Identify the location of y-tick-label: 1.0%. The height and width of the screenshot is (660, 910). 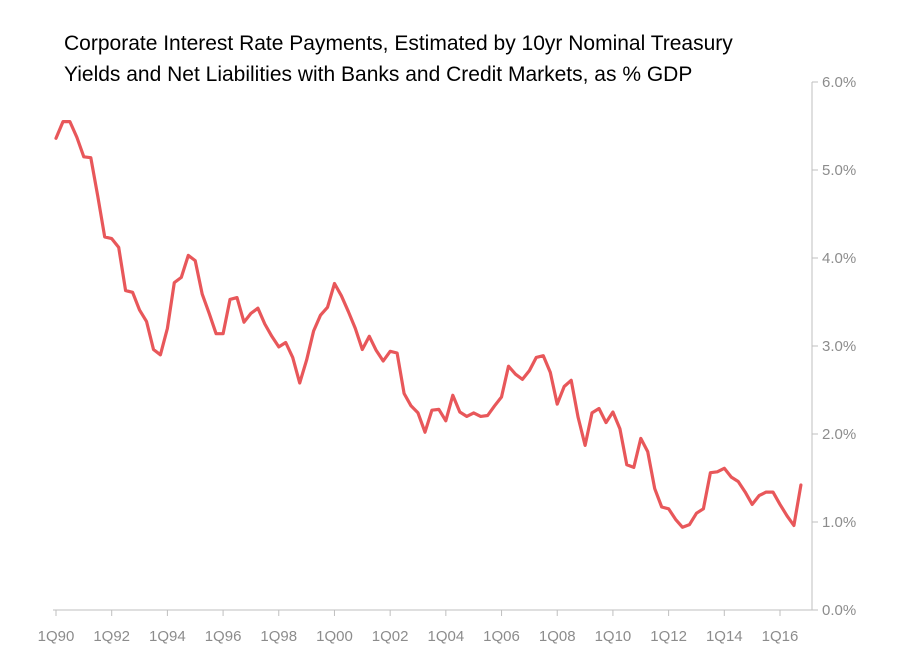
(839, 522).